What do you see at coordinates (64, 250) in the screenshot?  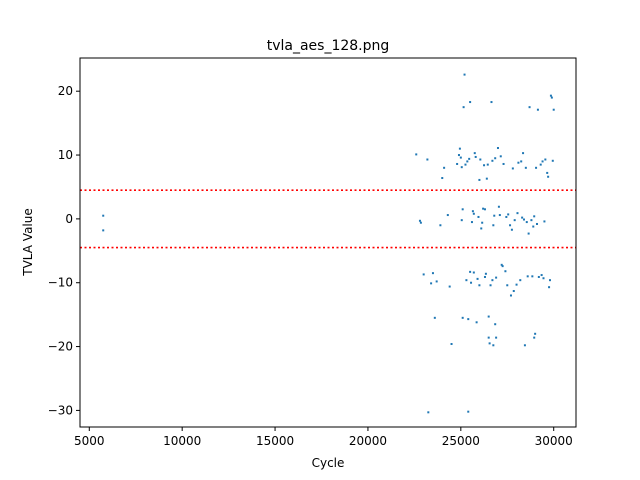 I see `y-axis-ticks: −30 −20 −10 0 10 20` at bounding box center [64, 250].